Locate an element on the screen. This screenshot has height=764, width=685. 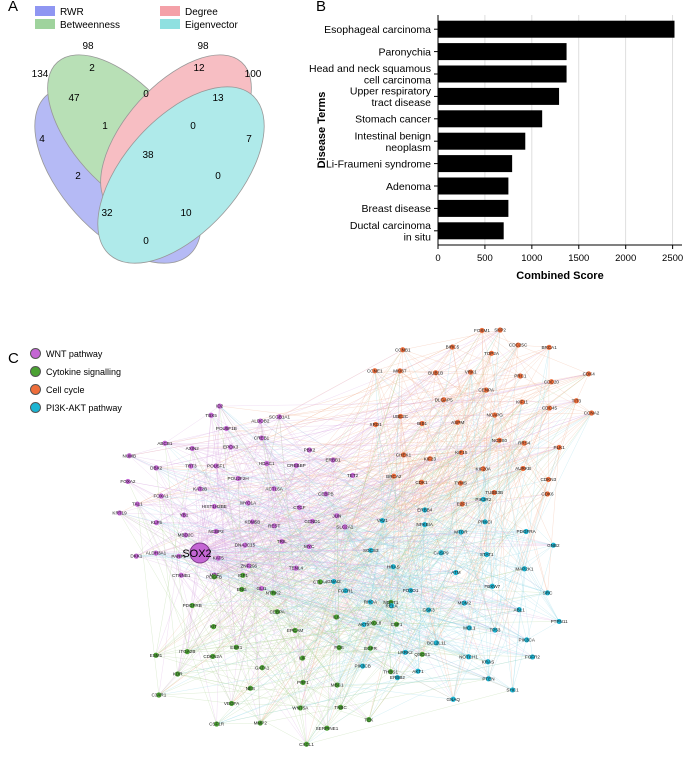
network-node-label: SCGB1A1 is located at coordinates (280, 416).